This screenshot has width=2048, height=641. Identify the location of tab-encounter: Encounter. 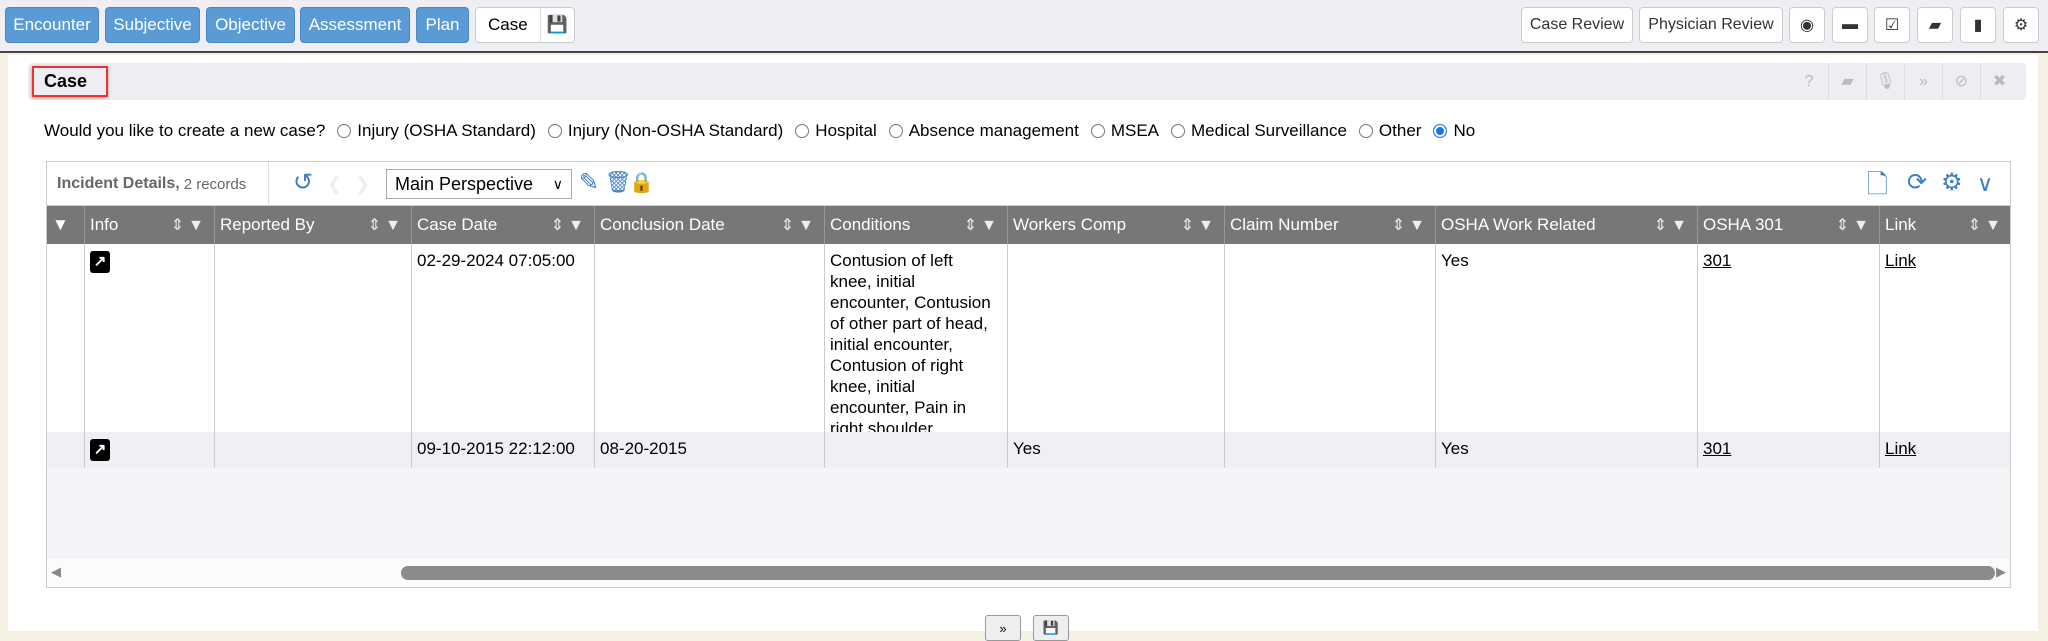
(52, 25).